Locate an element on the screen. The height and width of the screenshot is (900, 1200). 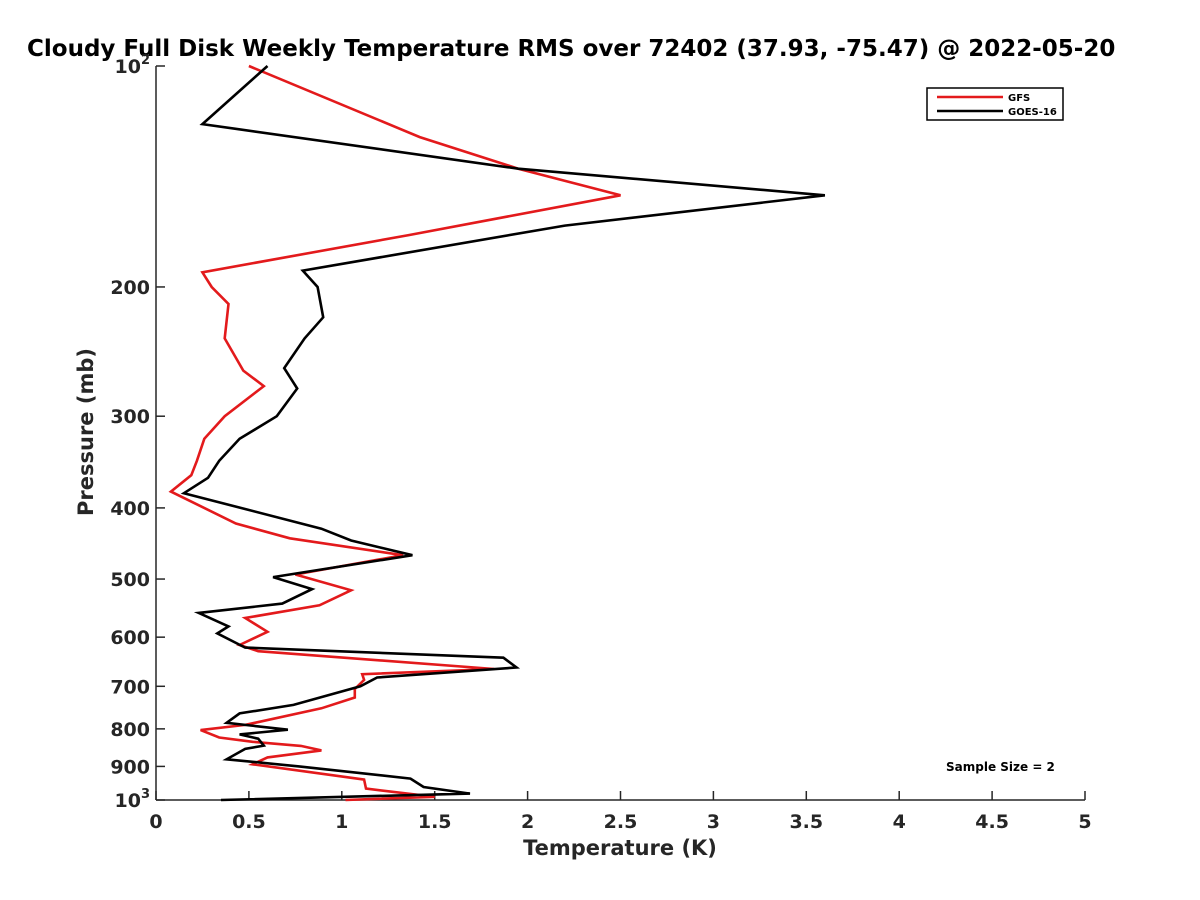
y-tick-label: 800 is located at coordinates (130, 730).